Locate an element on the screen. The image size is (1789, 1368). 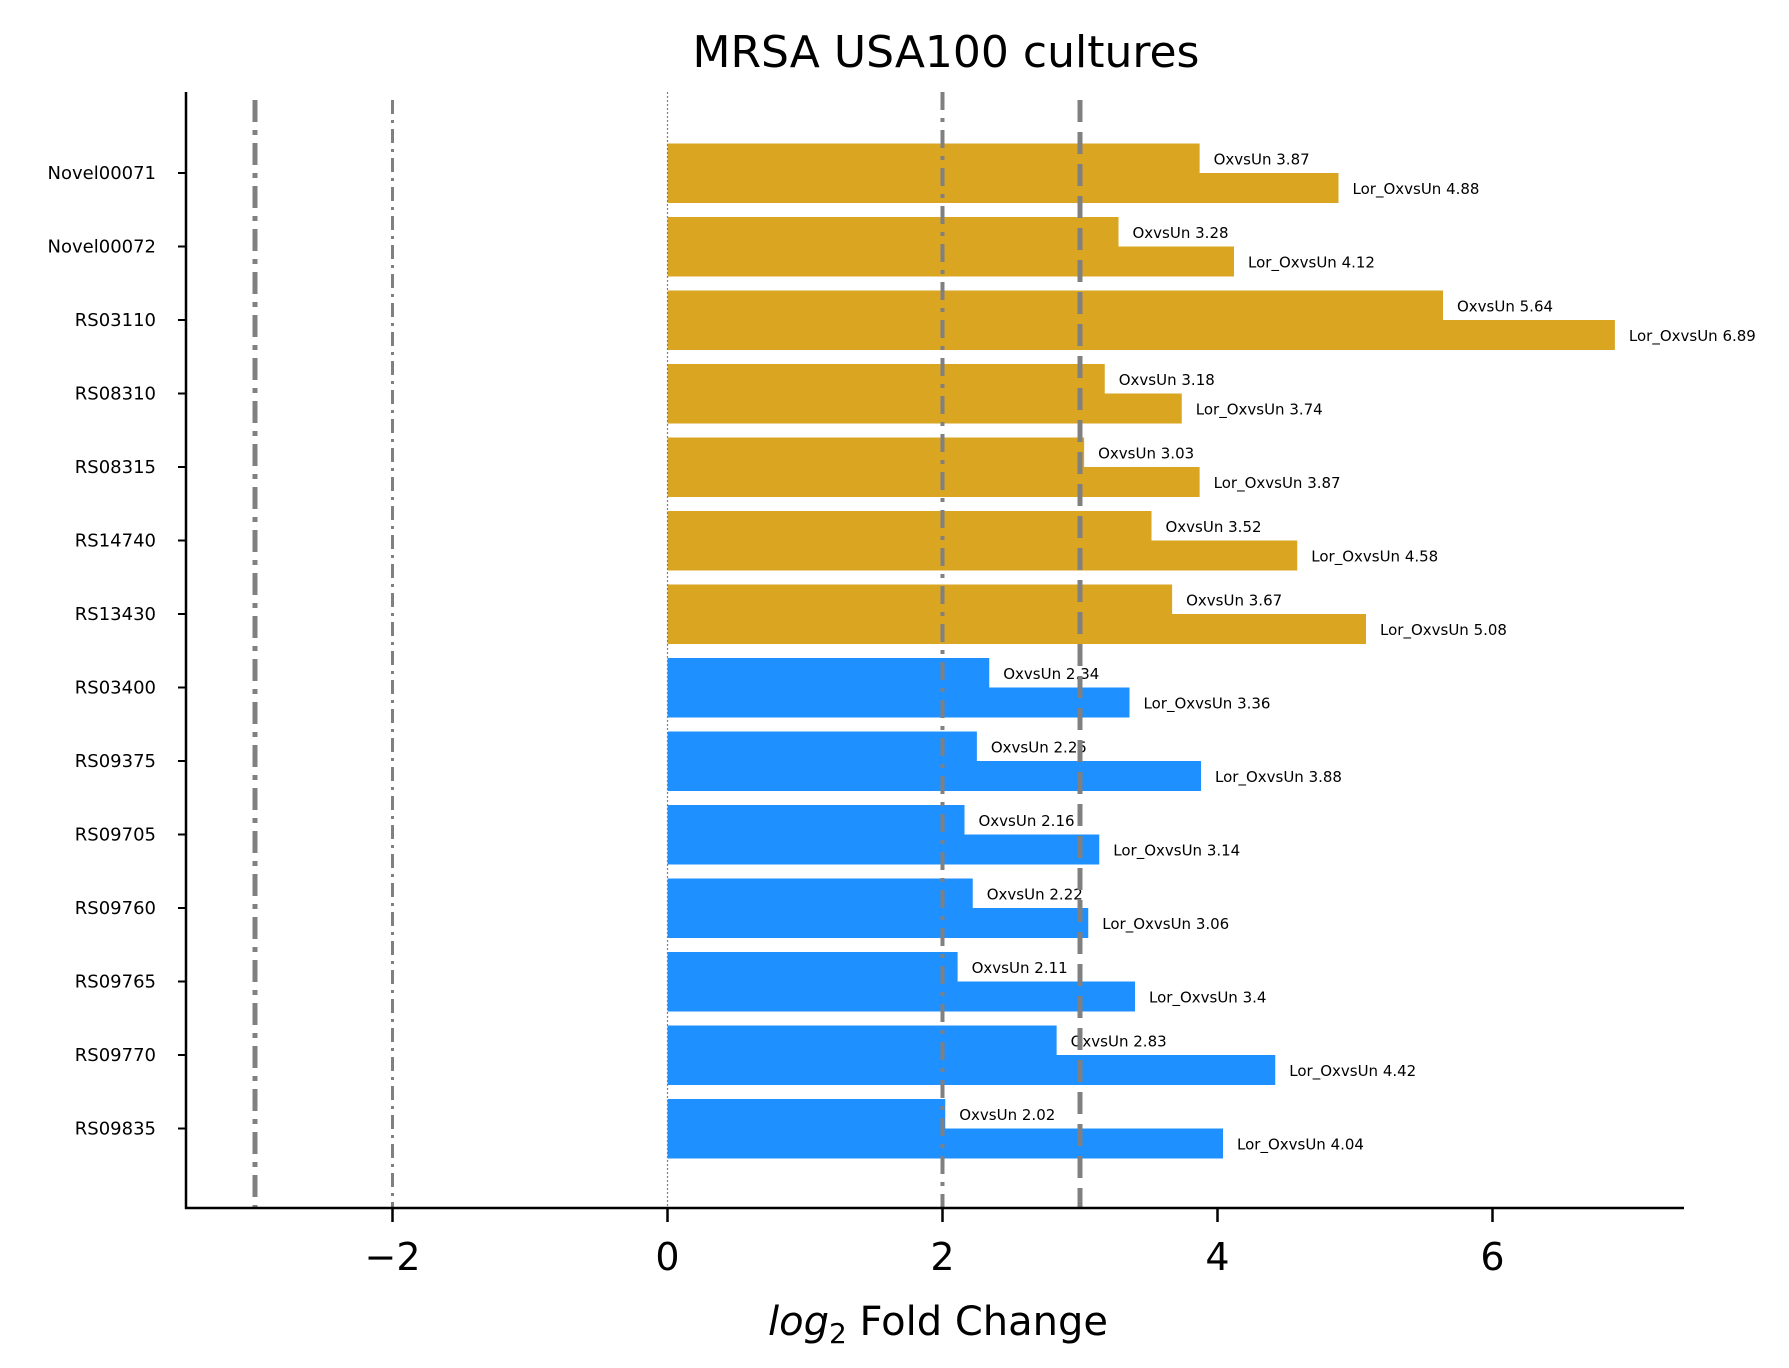
x-tick-label-6: 6 is located at coordinates (1492, 1257).